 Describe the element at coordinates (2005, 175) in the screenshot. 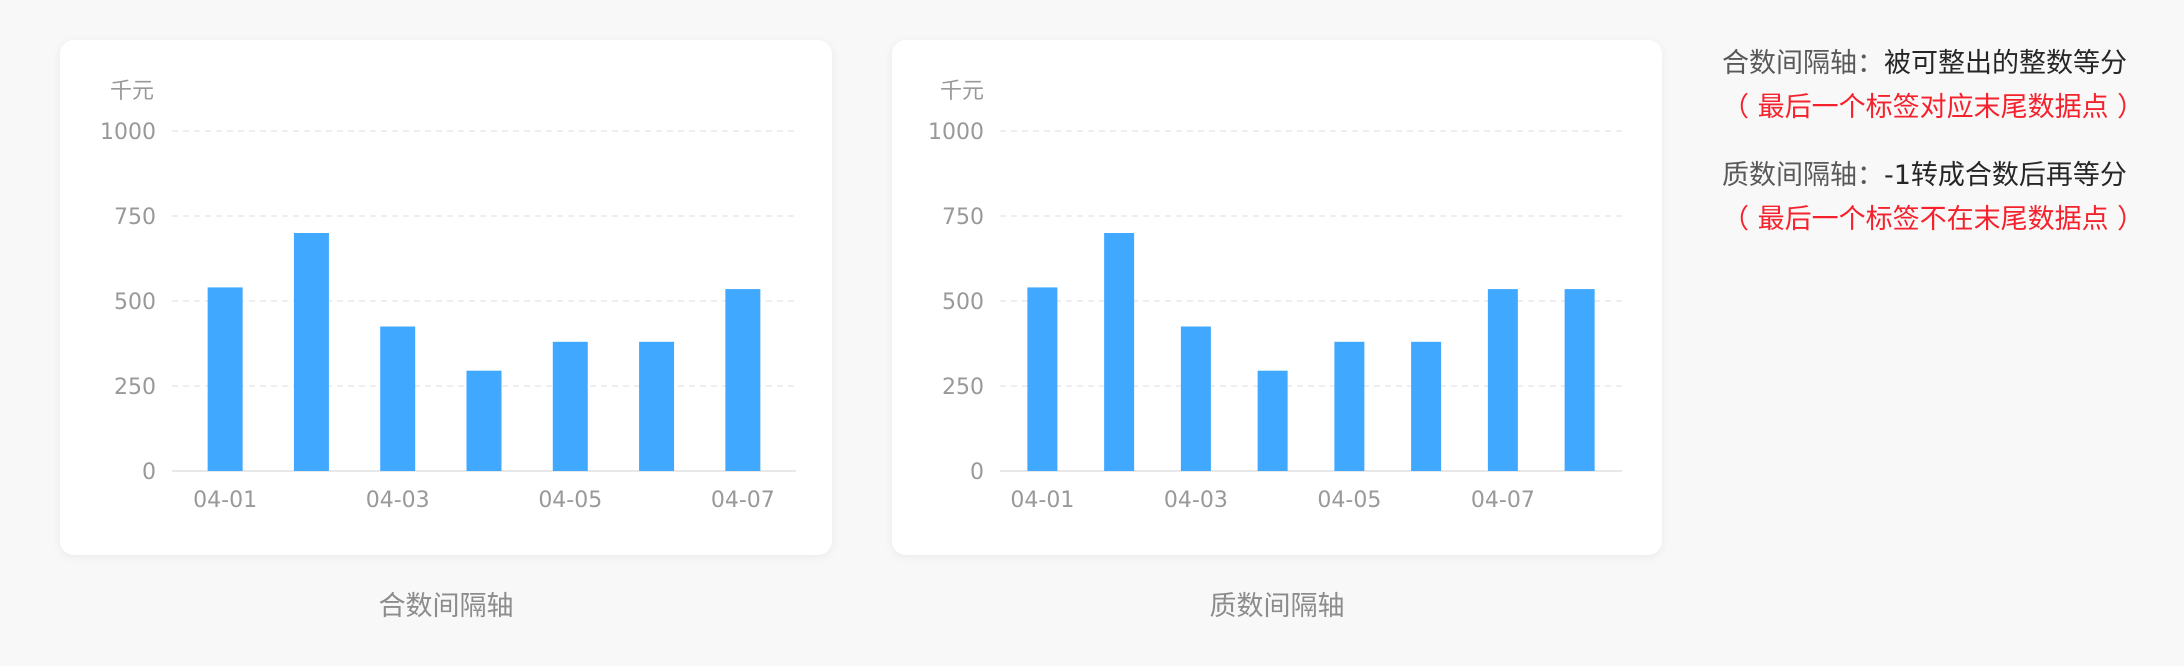

I see `note-prime-desc: -1转成合数后再等分` at that location.